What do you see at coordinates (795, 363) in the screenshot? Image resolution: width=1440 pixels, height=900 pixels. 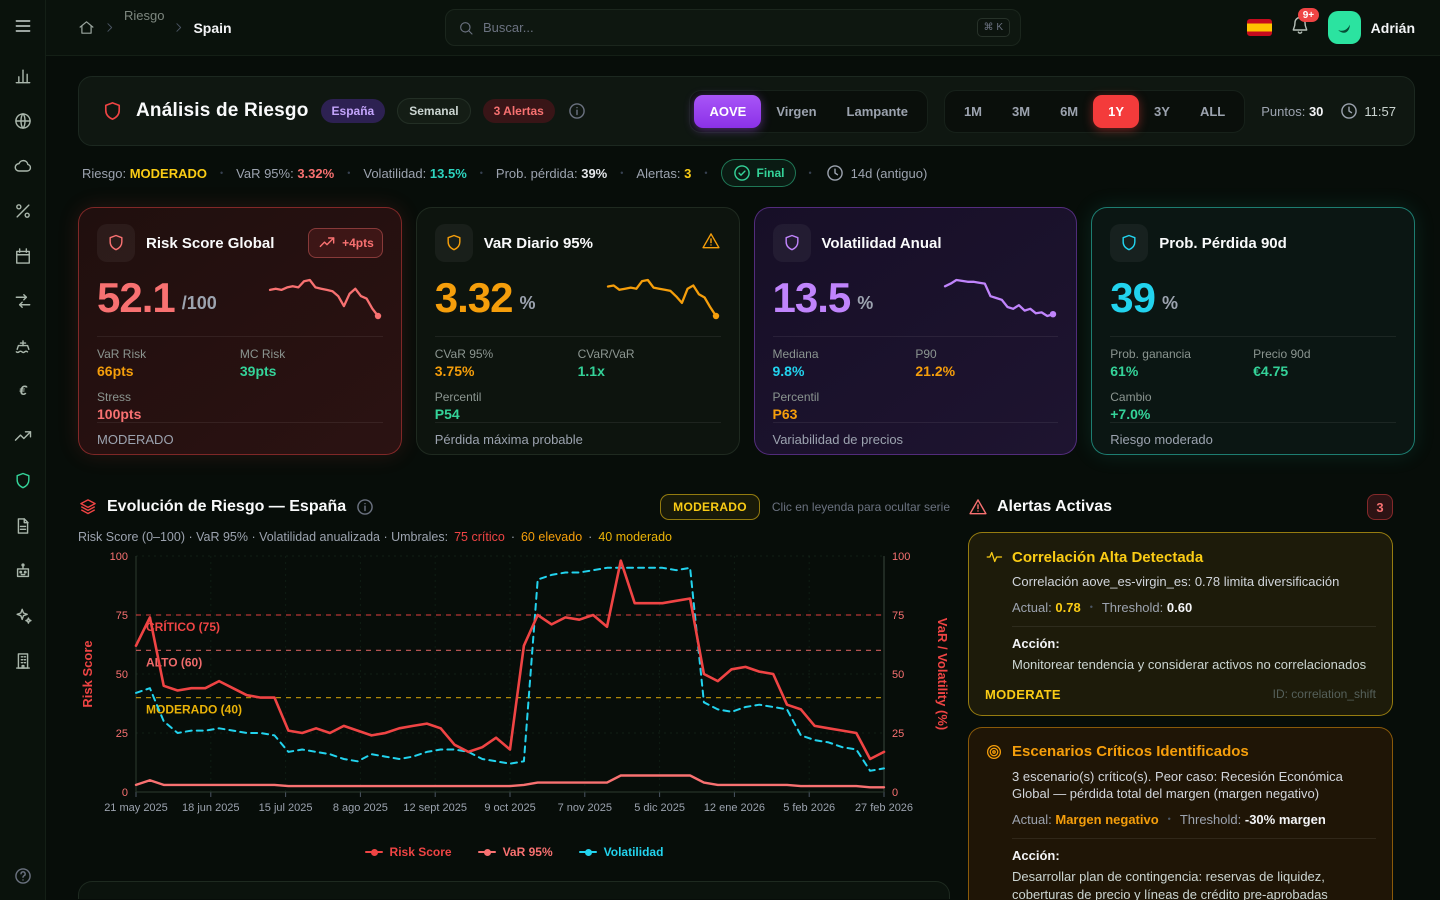 I see `card-stat: Mediana 9.8%` at bounding box center [795, 363].